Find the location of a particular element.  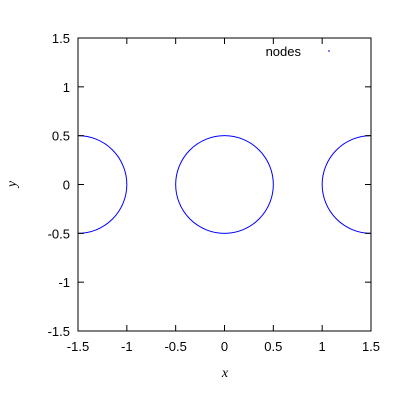

y-axis-label: y is located at coordinates (12, 184).